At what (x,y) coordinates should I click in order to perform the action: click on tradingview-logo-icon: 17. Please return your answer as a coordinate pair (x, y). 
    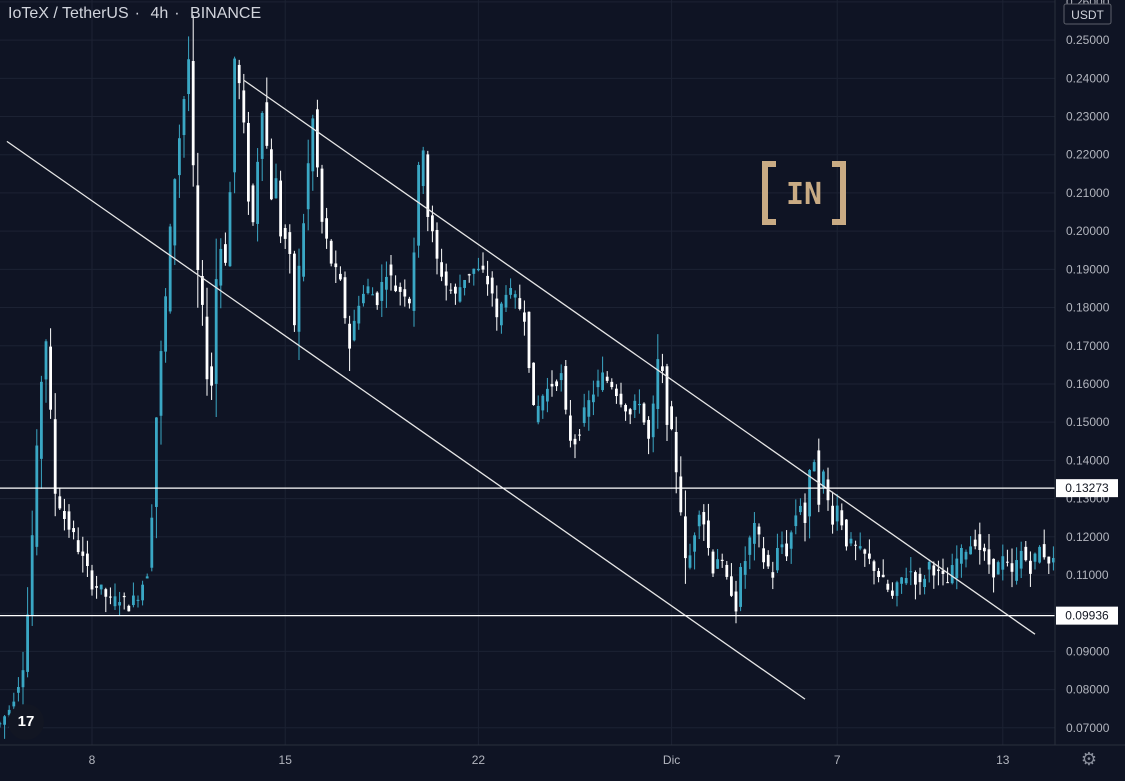
    Looking at the image, I should click on (26, 722).